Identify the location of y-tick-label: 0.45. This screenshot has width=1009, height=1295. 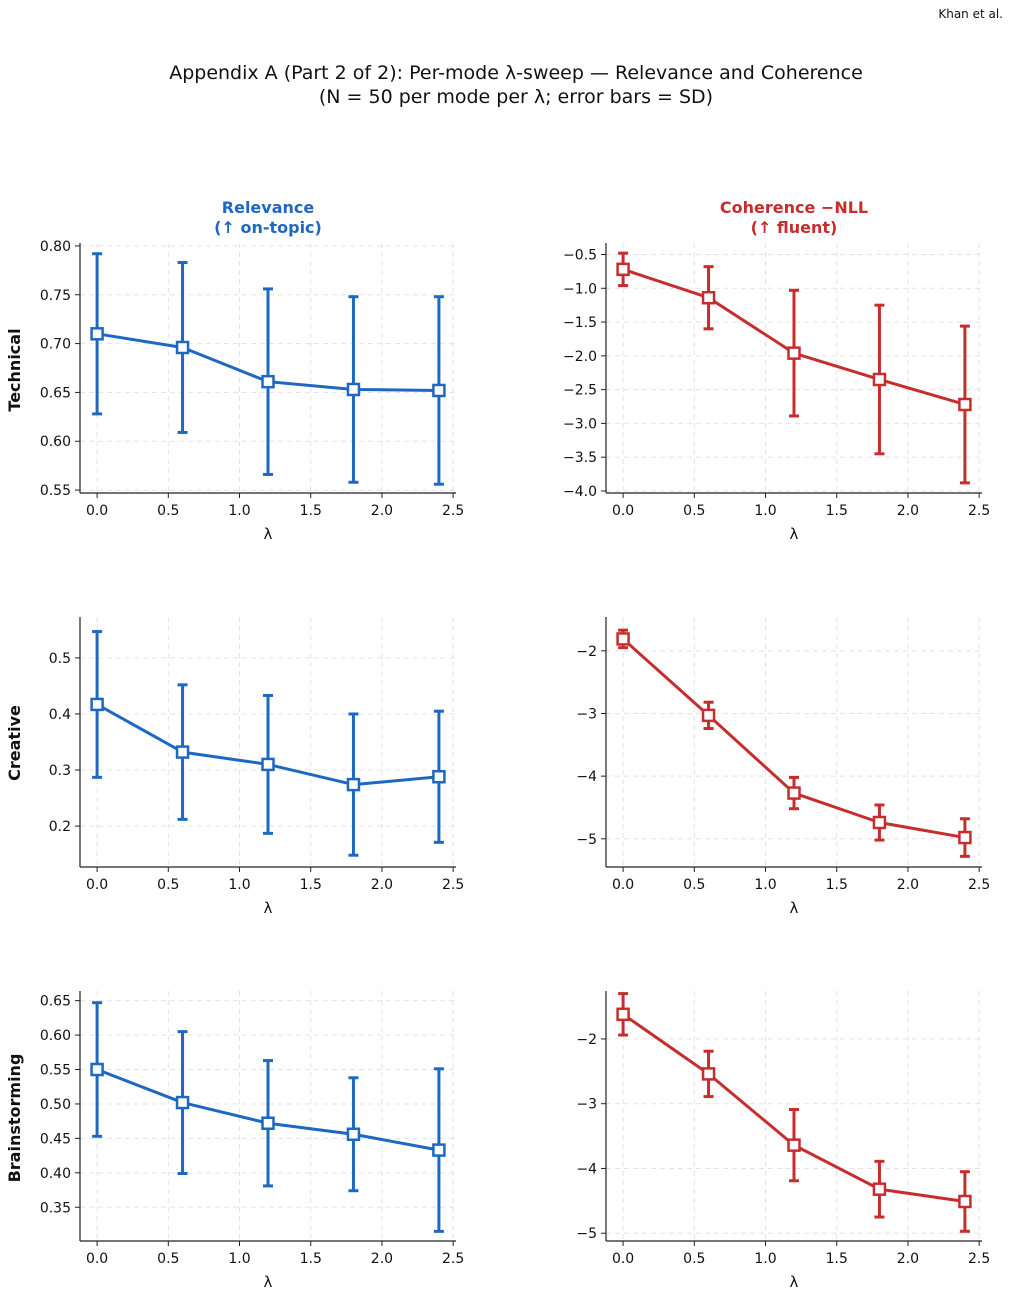
(55, 1139).